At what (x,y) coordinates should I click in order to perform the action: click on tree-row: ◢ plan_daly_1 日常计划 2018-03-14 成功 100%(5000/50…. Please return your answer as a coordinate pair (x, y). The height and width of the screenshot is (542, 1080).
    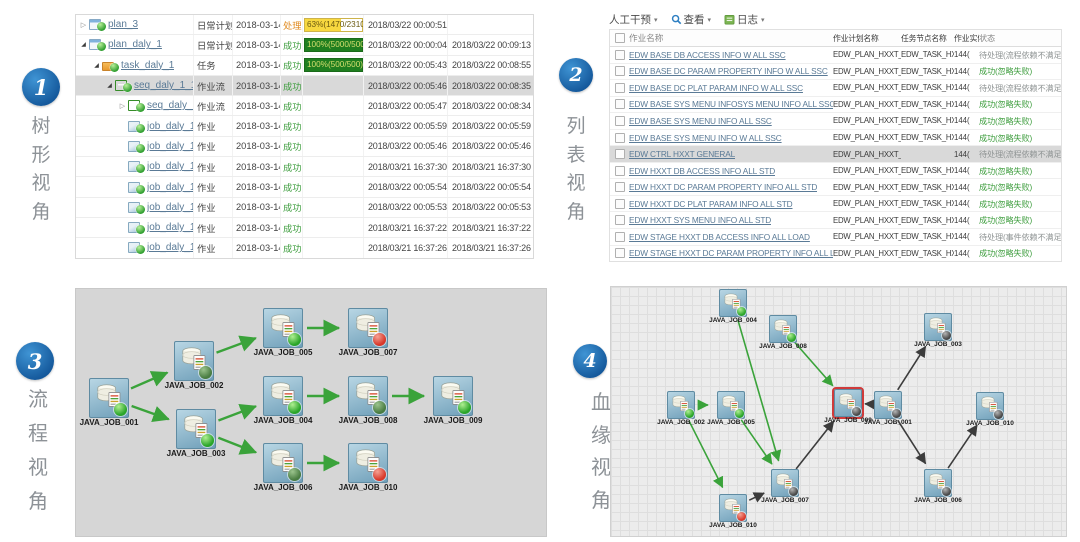
    Looking at the image, I should click on (304, 45).